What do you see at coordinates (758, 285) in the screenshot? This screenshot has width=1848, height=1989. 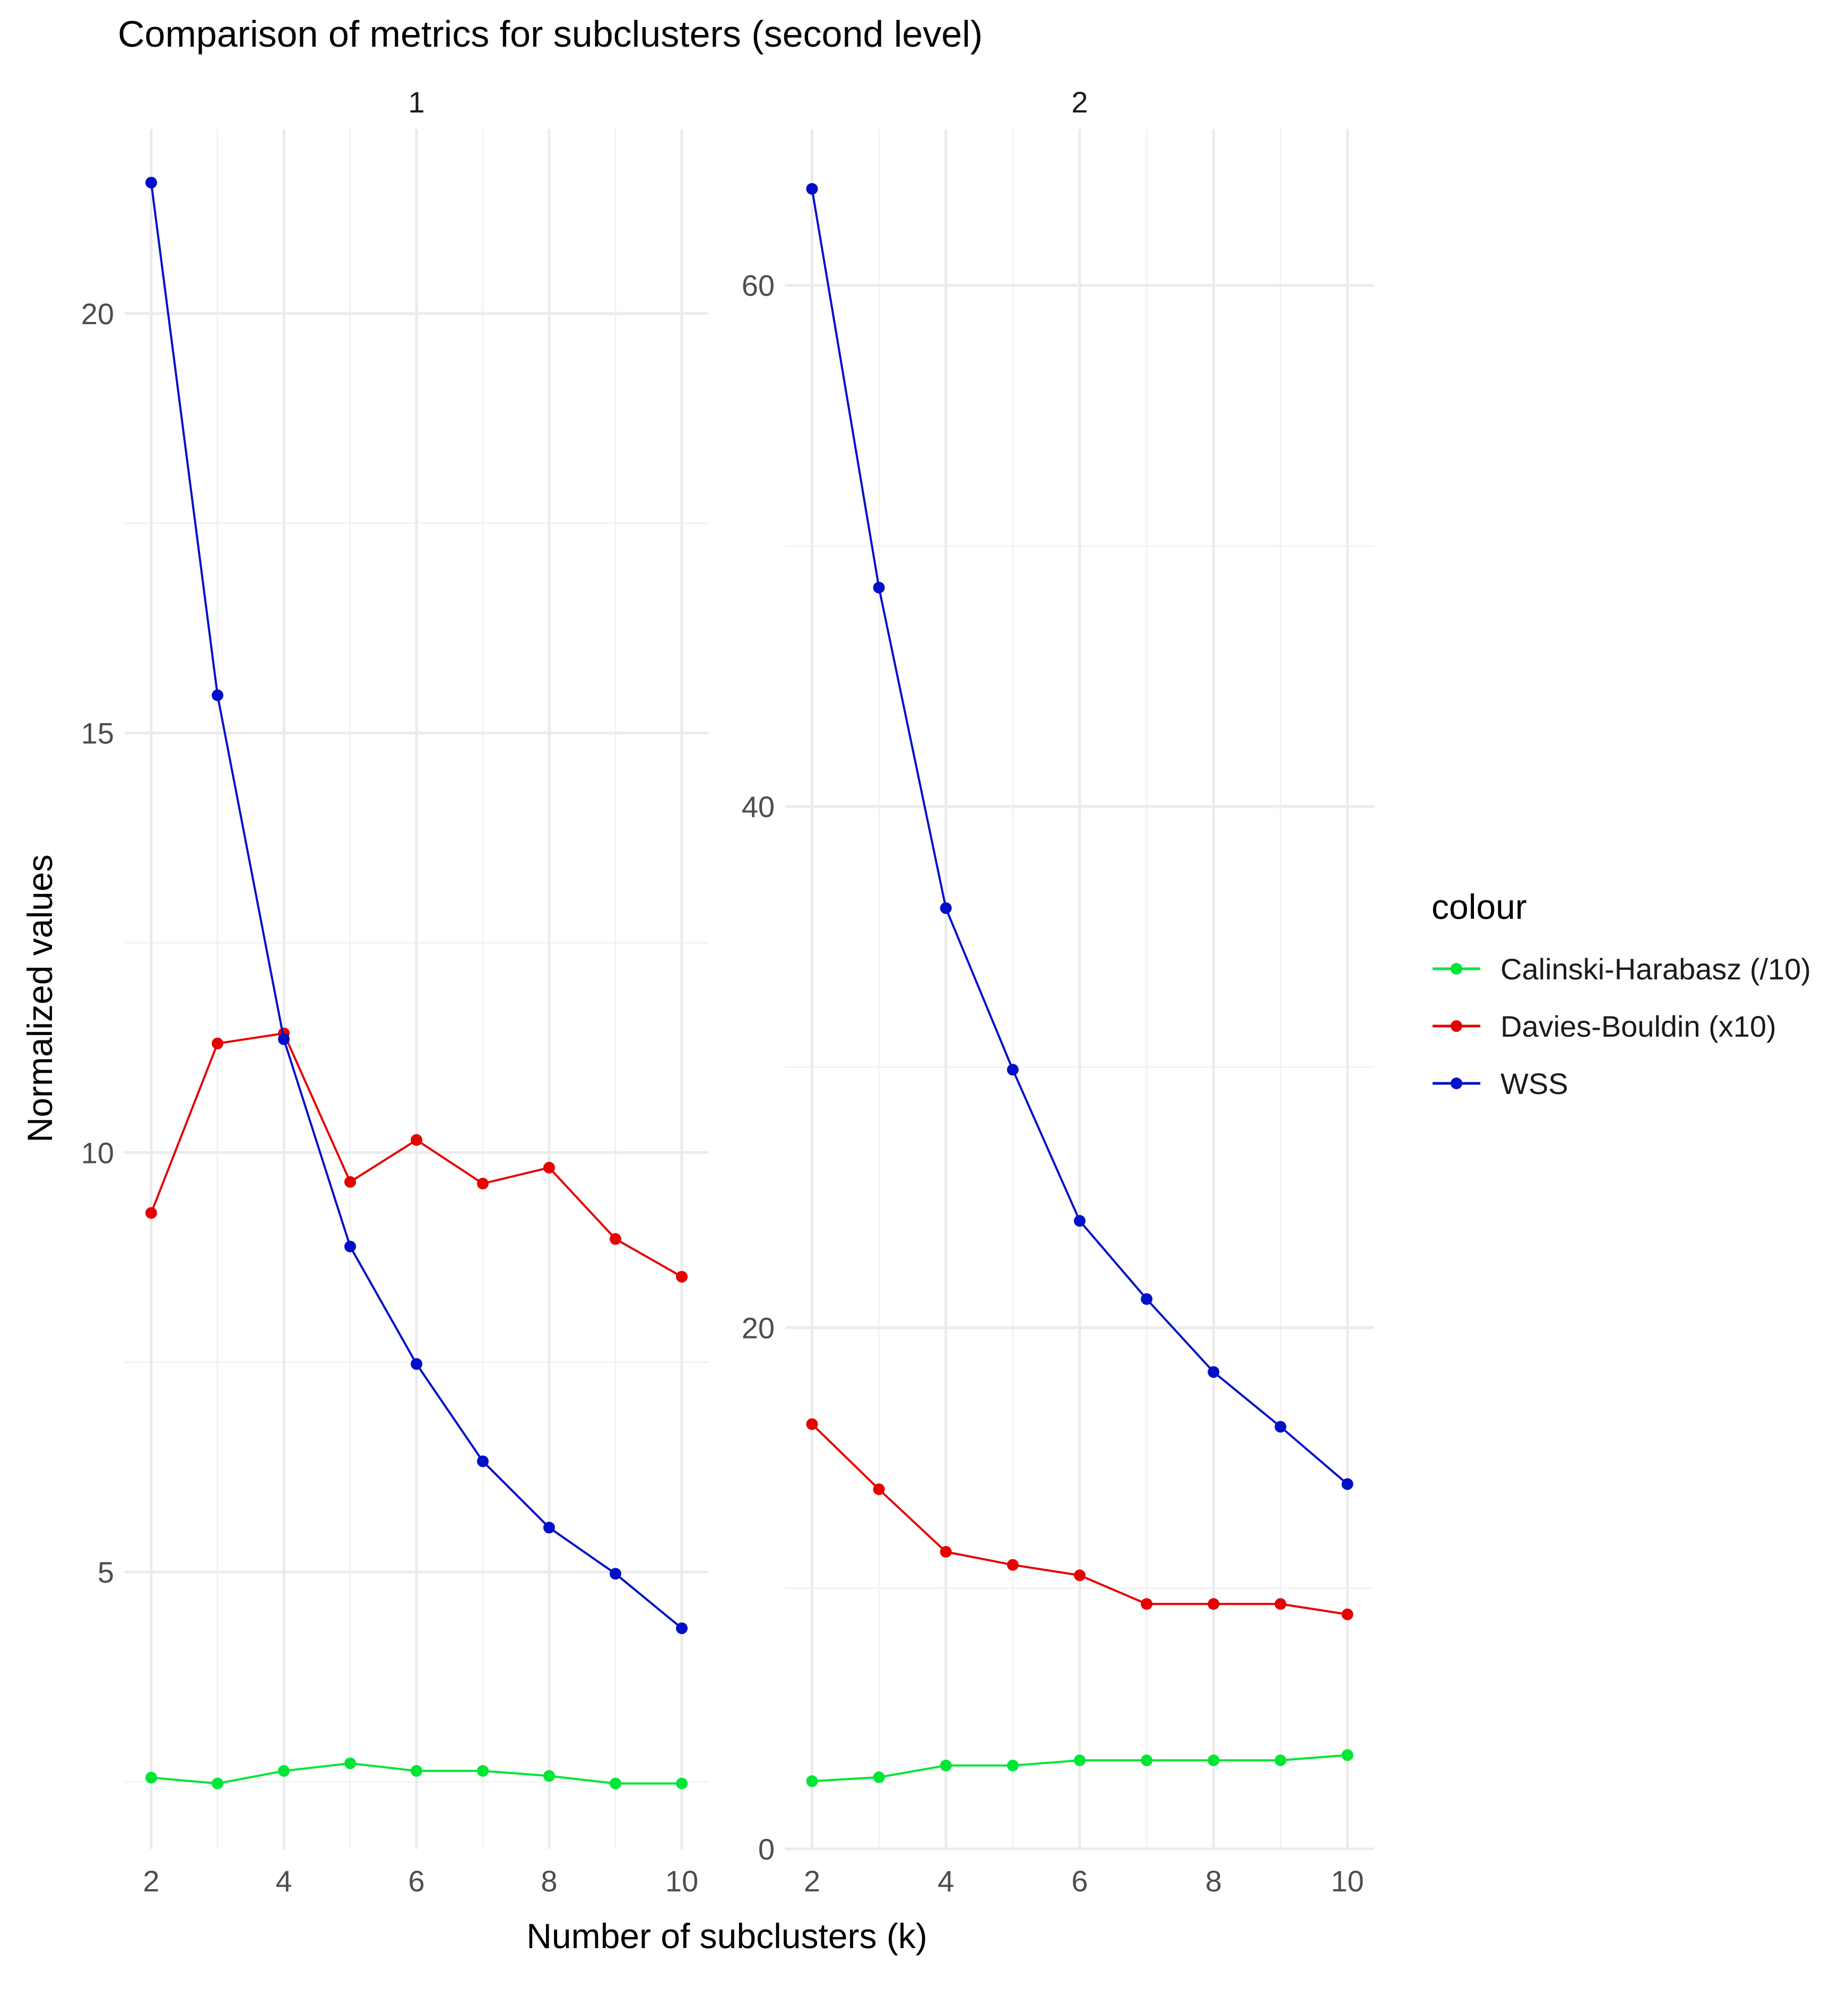 I see `y-tick-label: 60` at bounding box center [758, 285].